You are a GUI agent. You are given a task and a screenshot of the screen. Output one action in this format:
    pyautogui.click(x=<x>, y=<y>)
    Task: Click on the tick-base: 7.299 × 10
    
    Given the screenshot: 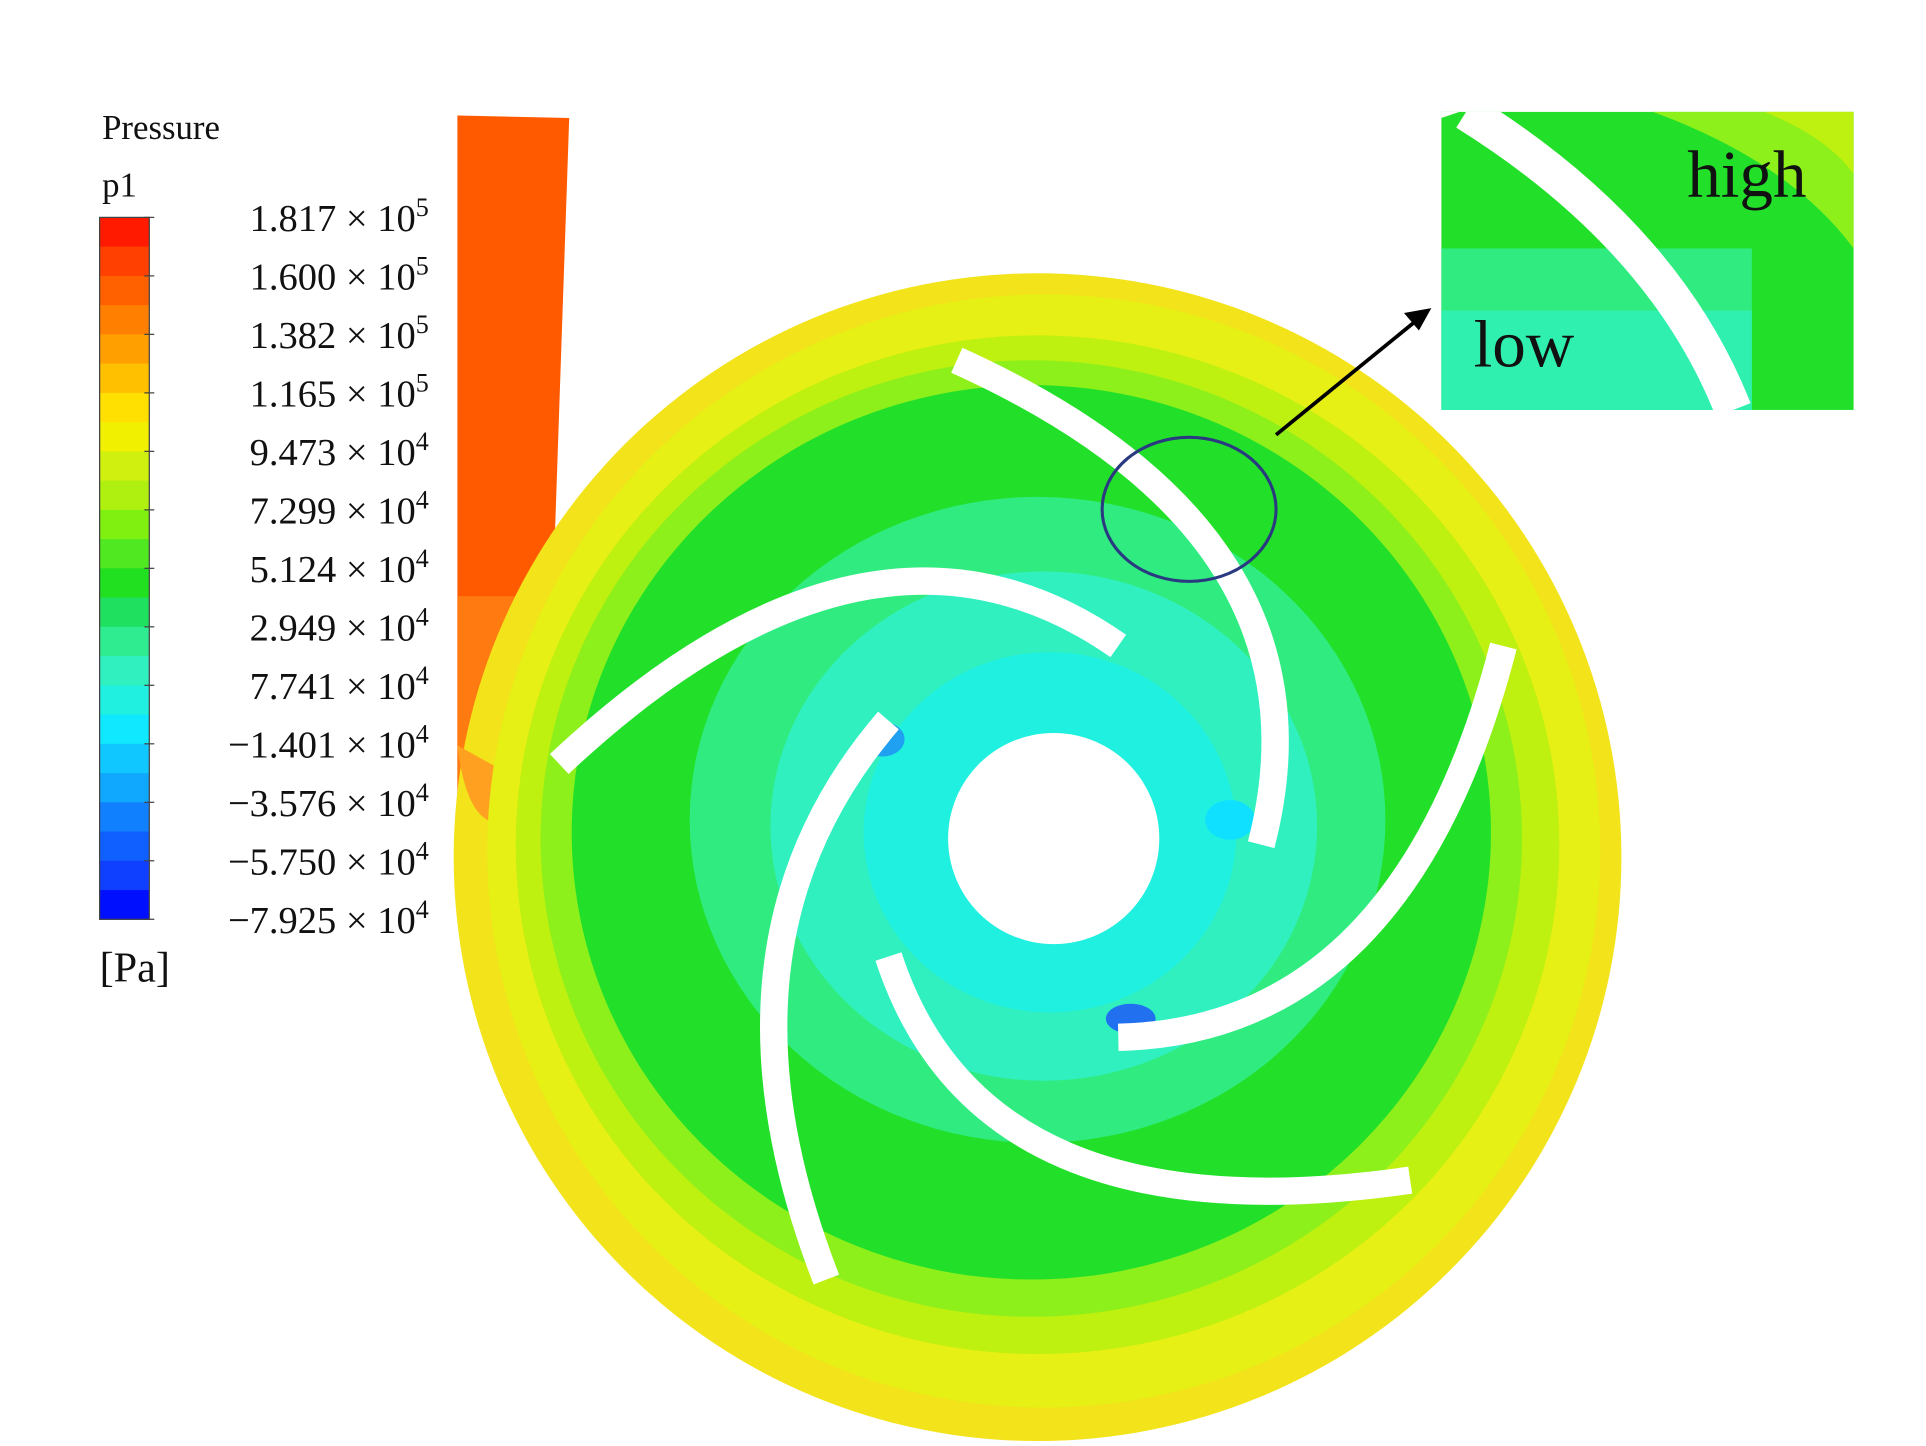 What is the action you would take?
    pyautogui.click(x=333, y=512)
    